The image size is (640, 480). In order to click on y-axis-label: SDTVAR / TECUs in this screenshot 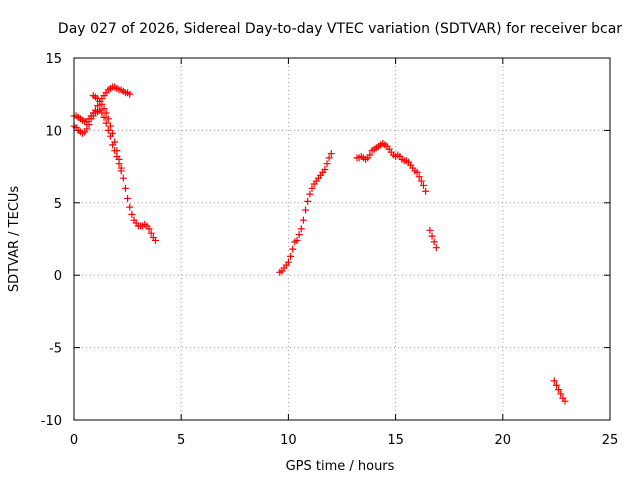, I will do `click(14, 239)`.